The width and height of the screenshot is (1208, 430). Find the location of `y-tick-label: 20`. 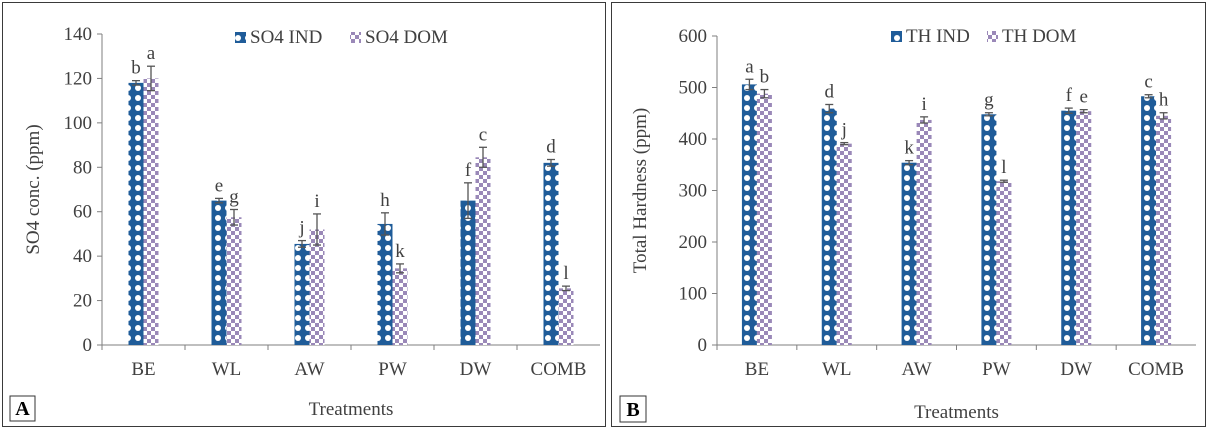

y-tick-label: 20 is located at coordinates (82, 301).